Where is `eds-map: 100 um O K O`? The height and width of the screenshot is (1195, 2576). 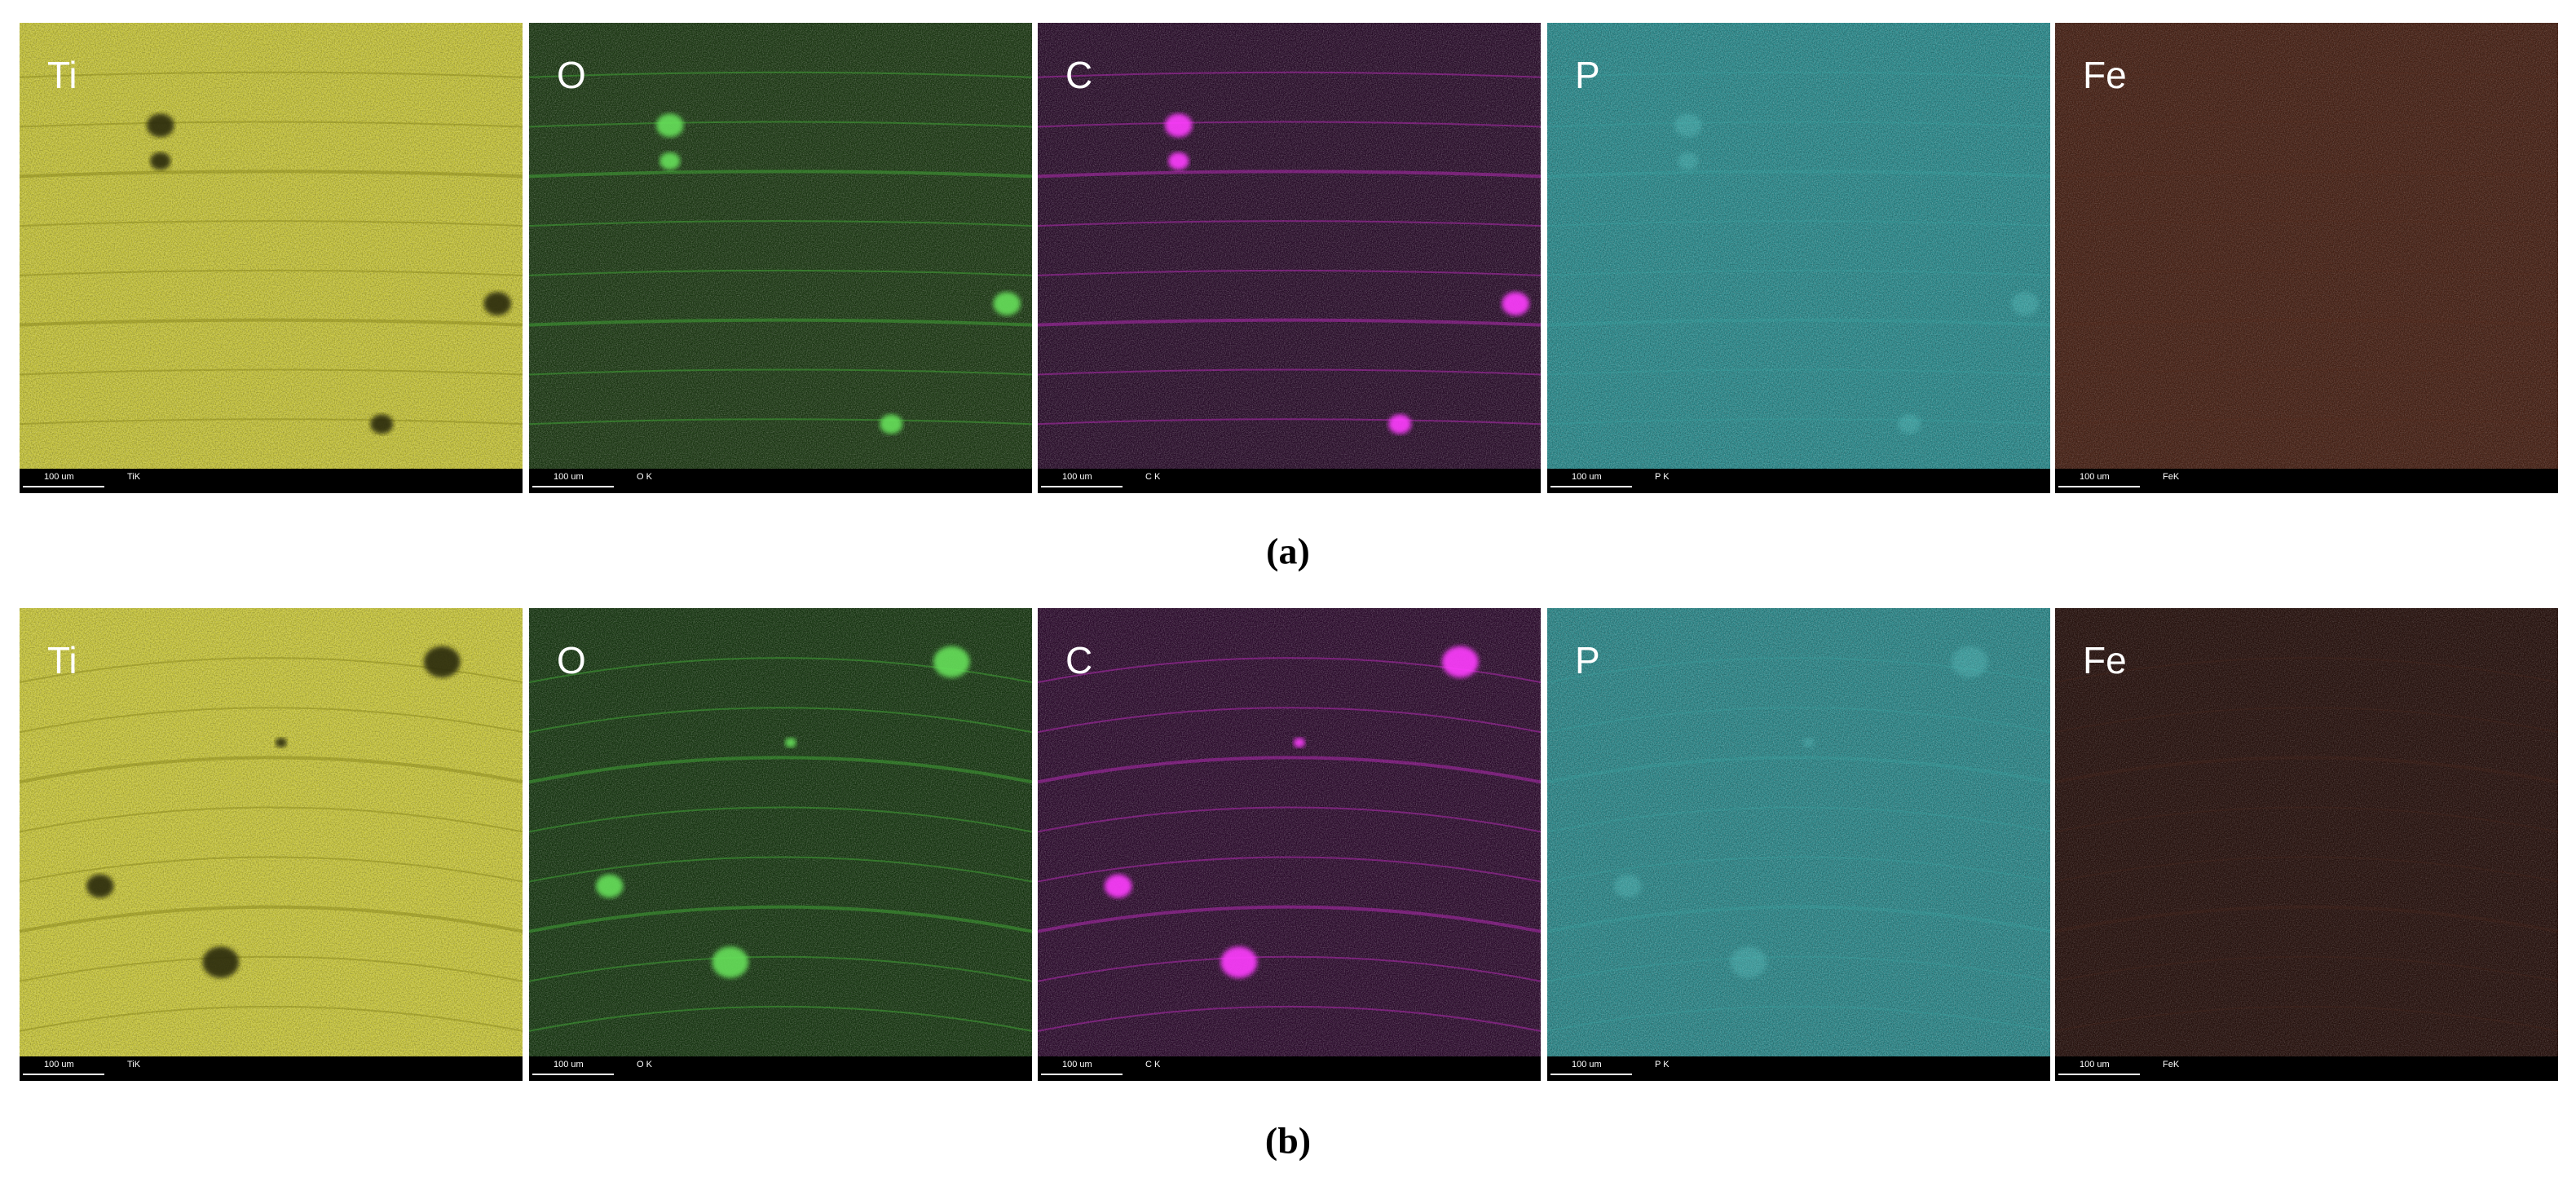
eds-map: 100 um O K O is located at coordinates (780, 258).